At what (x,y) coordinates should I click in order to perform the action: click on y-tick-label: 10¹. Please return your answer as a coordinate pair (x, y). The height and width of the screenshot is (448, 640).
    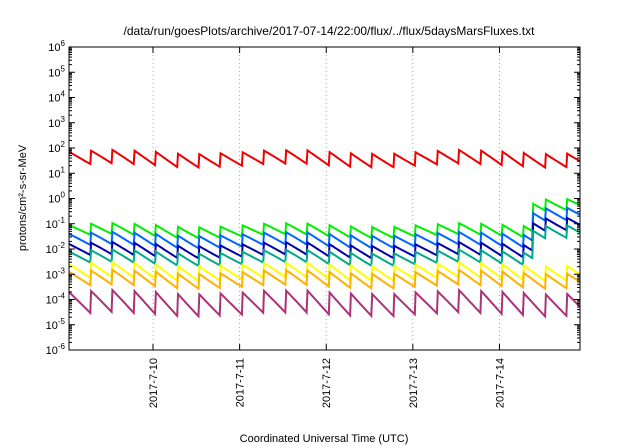
    Looking at the image, I should click on (56, 172).